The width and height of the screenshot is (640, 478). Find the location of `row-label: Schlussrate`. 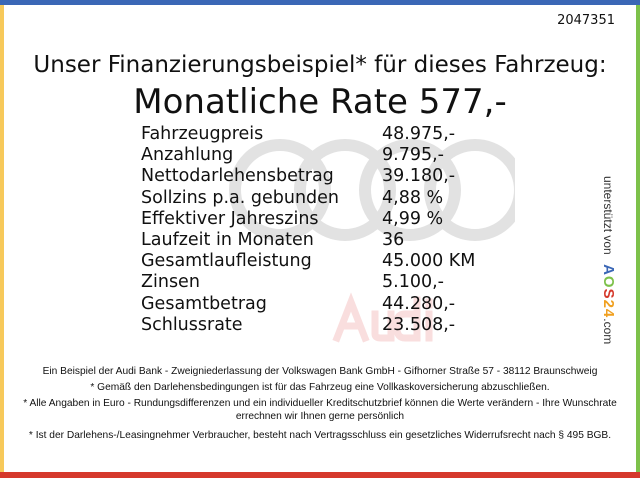

row-label: Schlussrate is located at coordinates (192, 324).